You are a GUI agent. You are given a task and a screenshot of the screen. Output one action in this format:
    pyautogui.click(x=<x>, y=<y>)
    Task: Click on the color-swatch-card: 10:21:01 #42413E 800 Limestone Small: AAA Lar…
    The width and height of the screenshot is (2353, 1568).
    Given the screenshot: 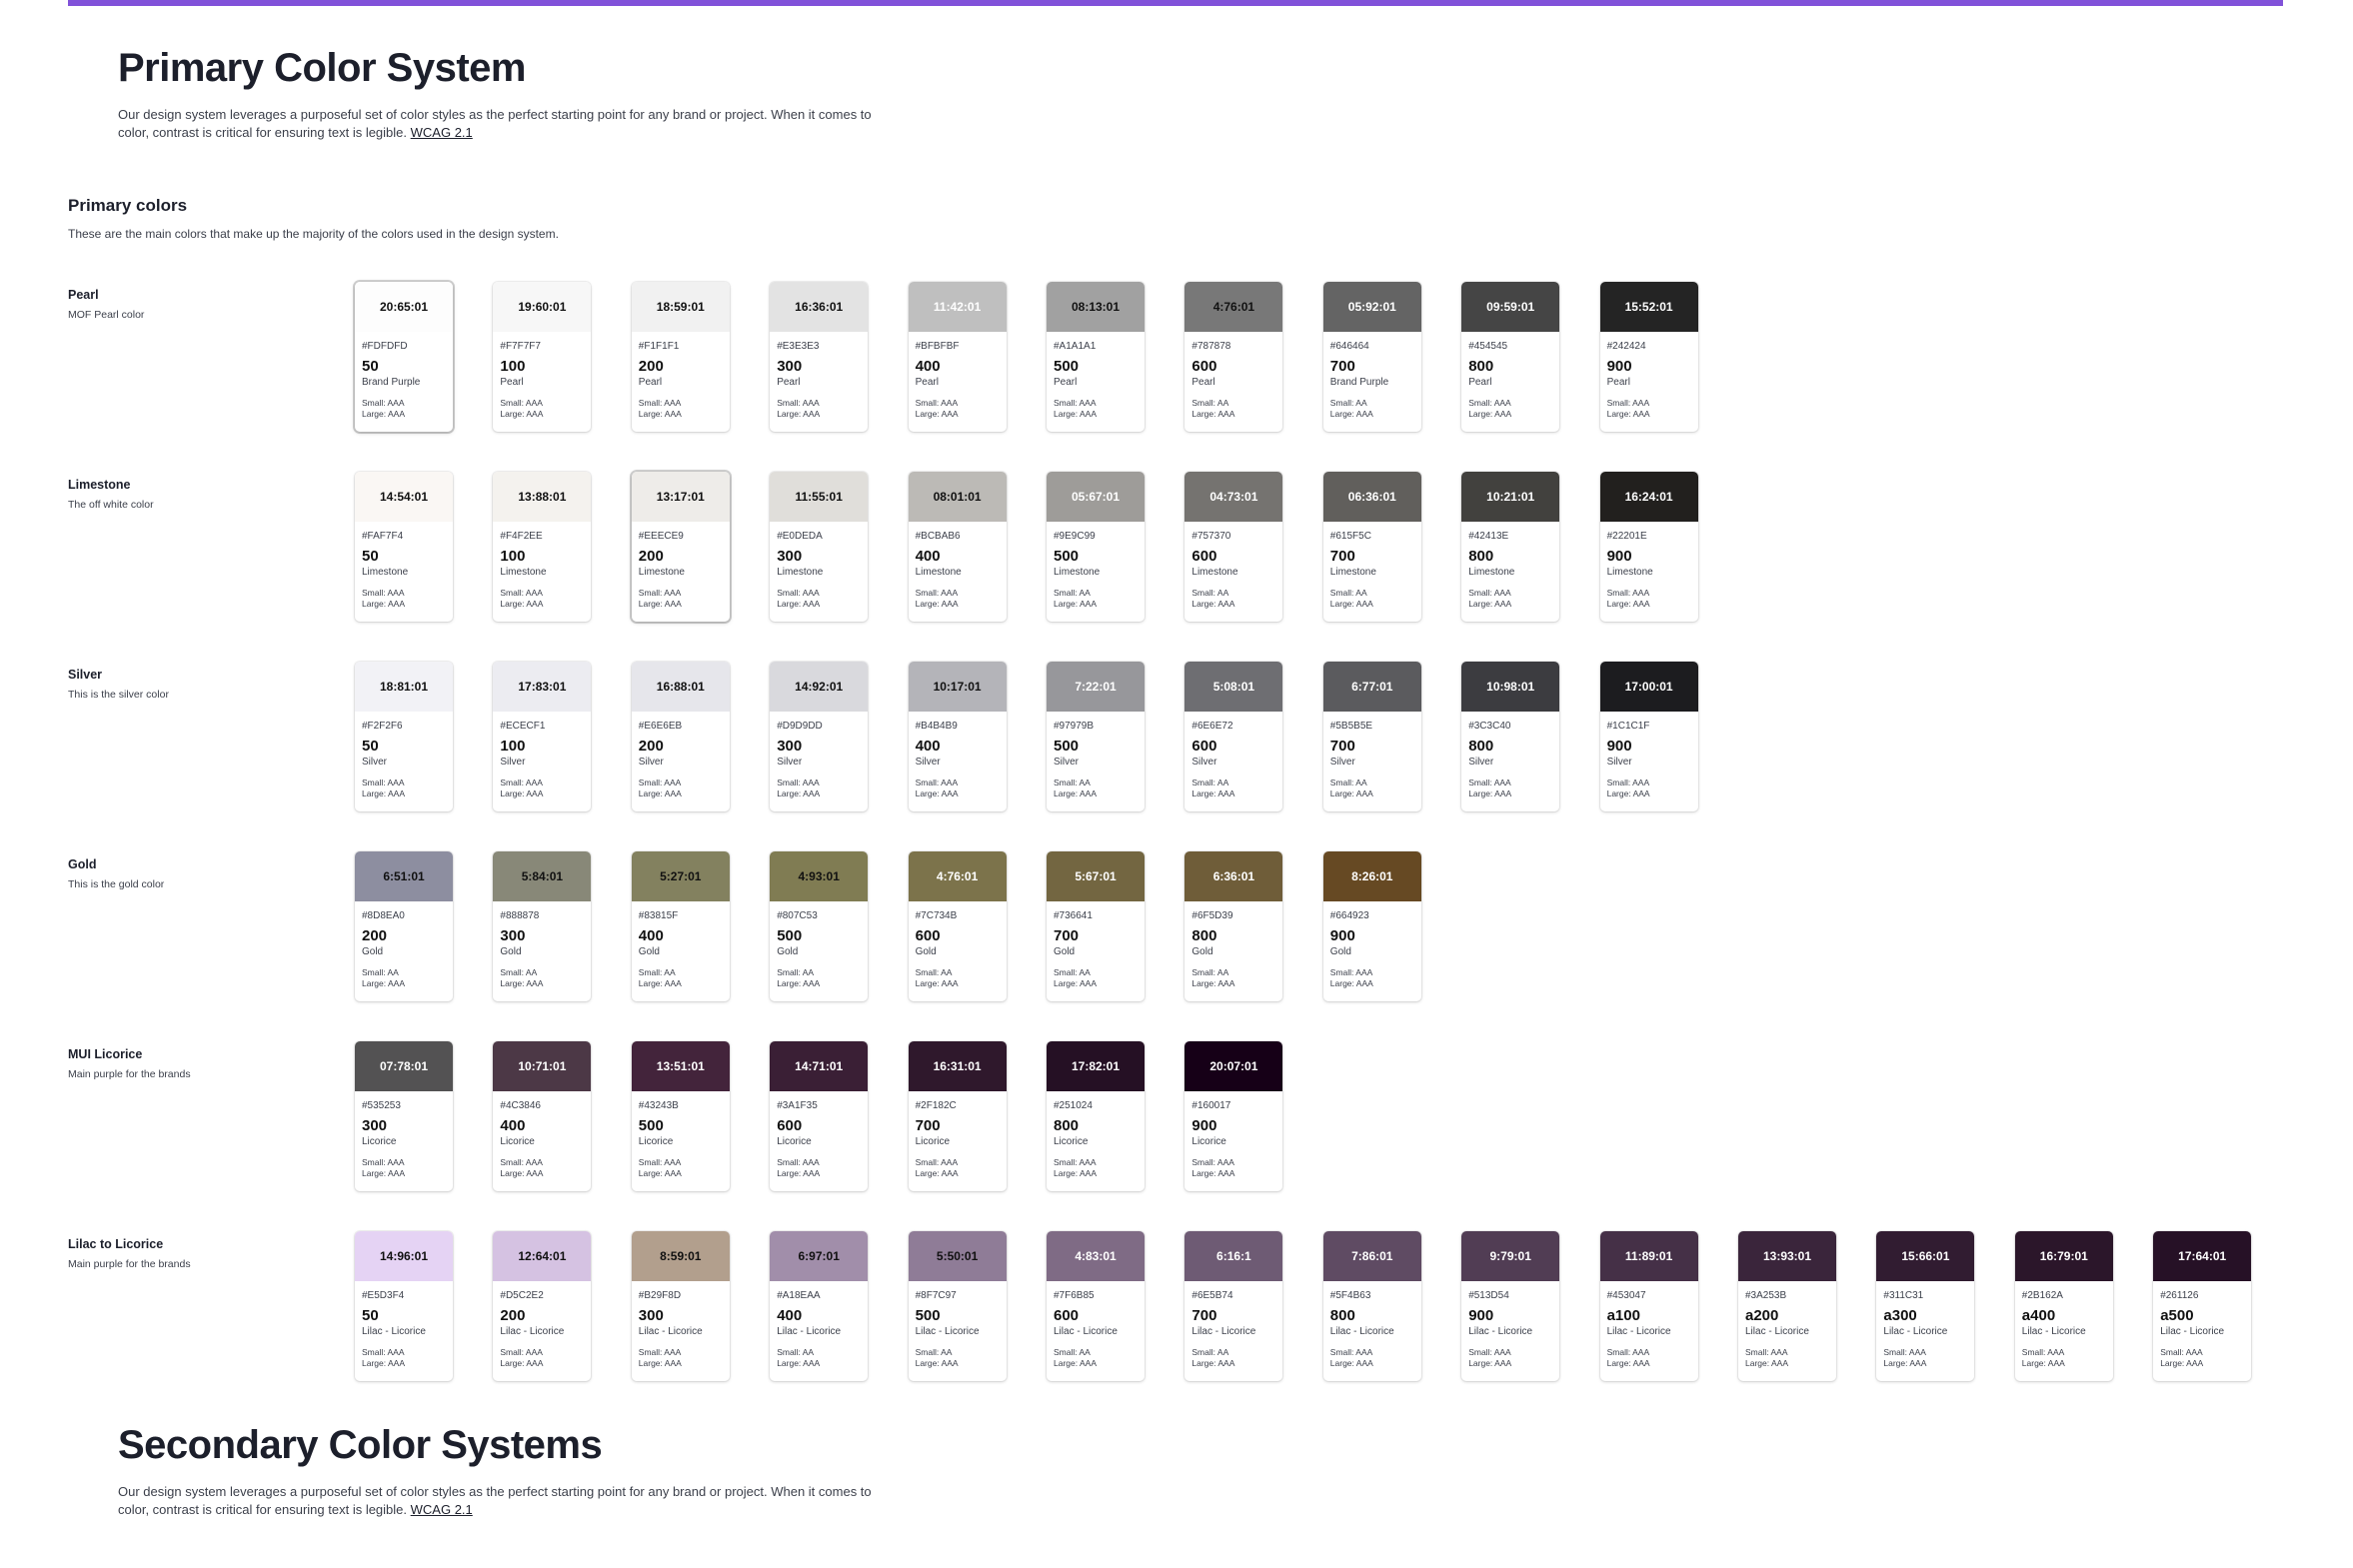 What is the action you would take?
    pyautogui.click(x=1510, y=547)
    